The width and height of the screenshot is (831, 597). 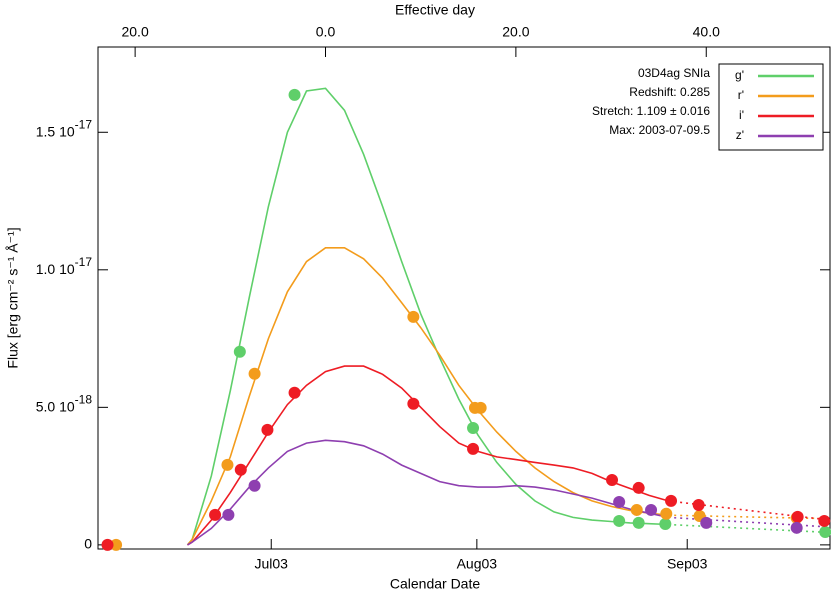 What do you see at coordinates (326, 32) in the screenshot?
I see `x2-tick-label: 0.0` at bounding box center [326, 32].